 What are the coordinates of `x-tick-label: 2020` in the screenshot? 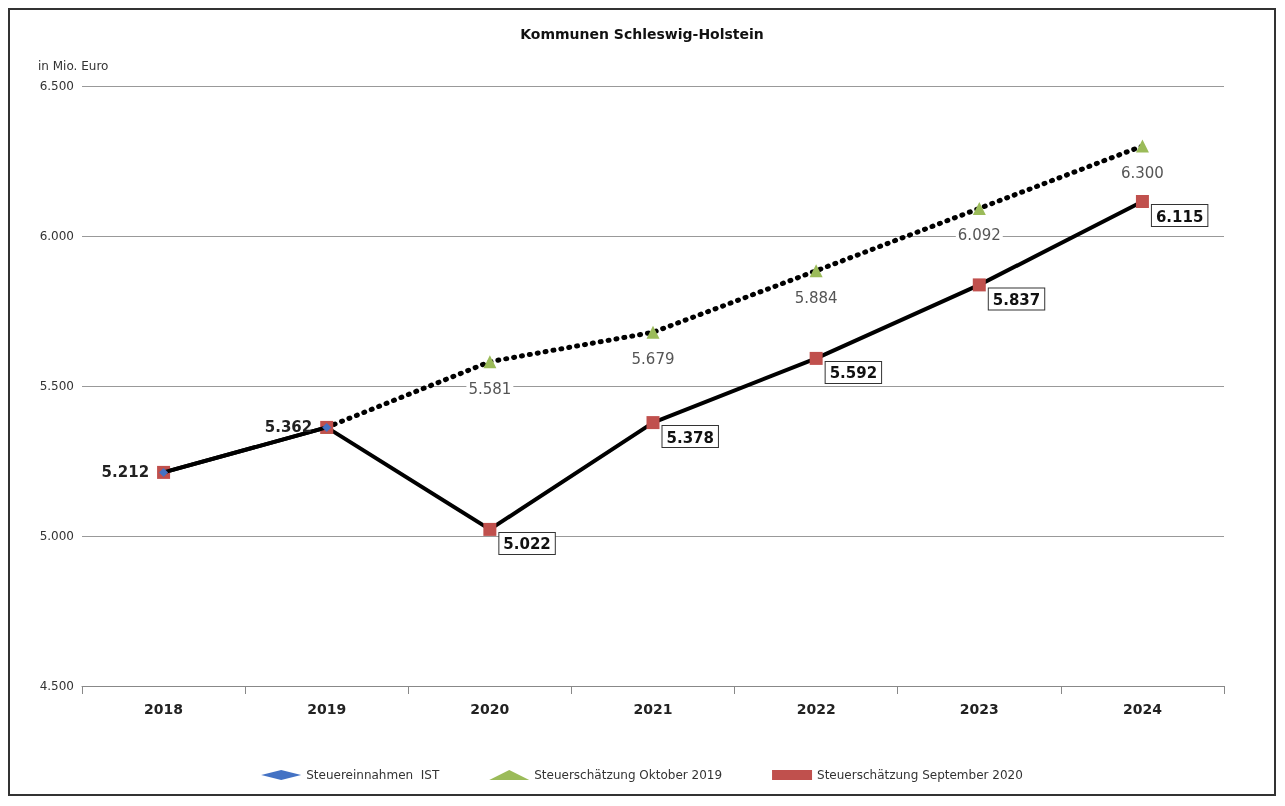 It's located at (490, 709).